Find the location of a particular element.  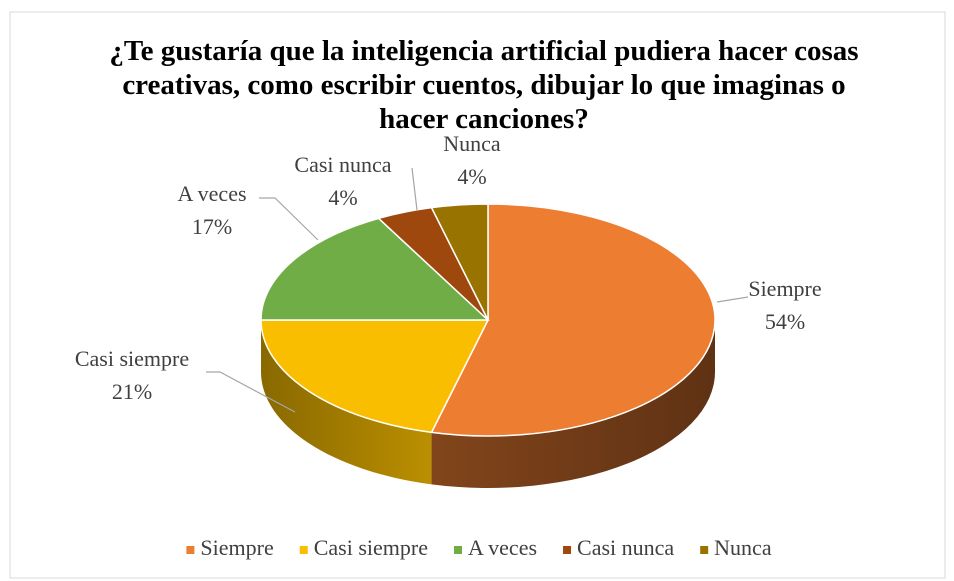

legend-label: A veces is located at coordinates (502, 547).